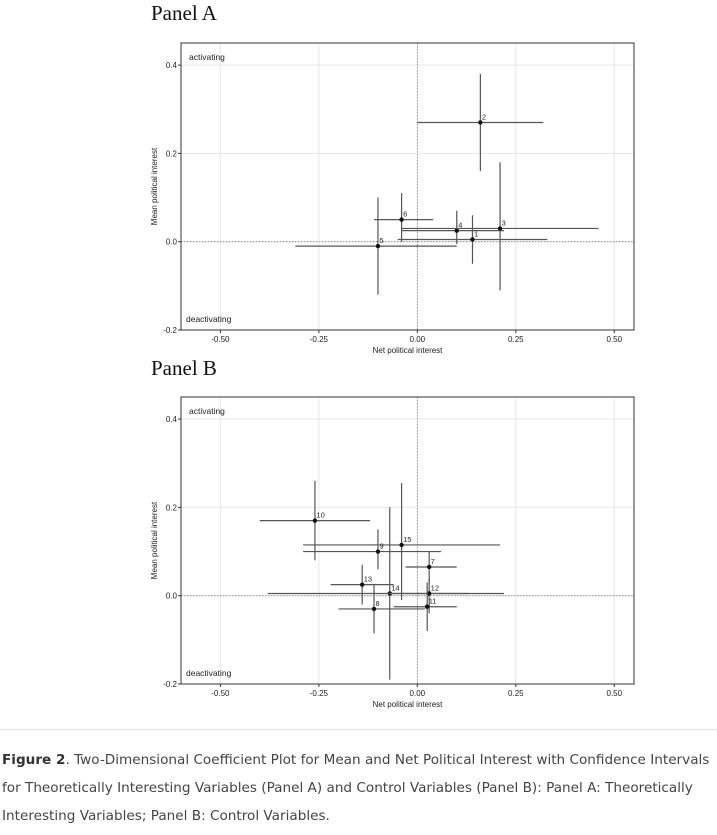  What do you see at coordinates (460, 225) in the screenshot?
I see `point-label-4: 4` at bounding box center [460, 225].